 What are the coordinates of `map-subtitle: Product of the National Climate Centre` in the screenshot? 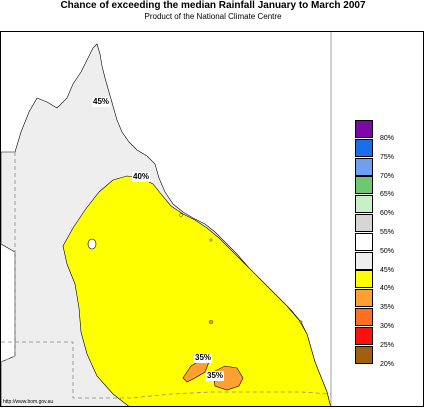 It's located at (213, 16).